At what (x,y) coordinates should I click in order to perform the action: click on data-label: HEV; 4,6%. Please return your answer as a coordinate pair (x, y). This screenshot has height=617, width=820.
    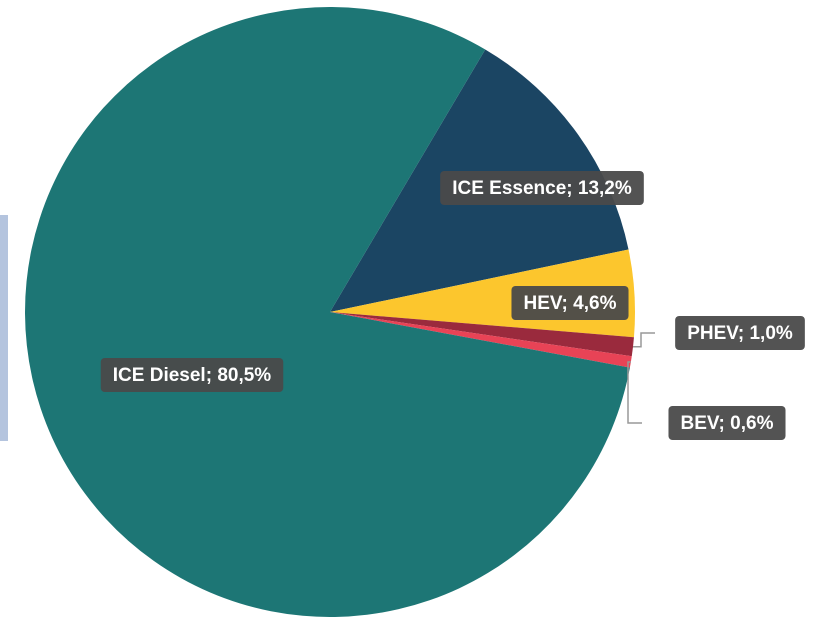
    Looking at the image, I should click on (570, 303).